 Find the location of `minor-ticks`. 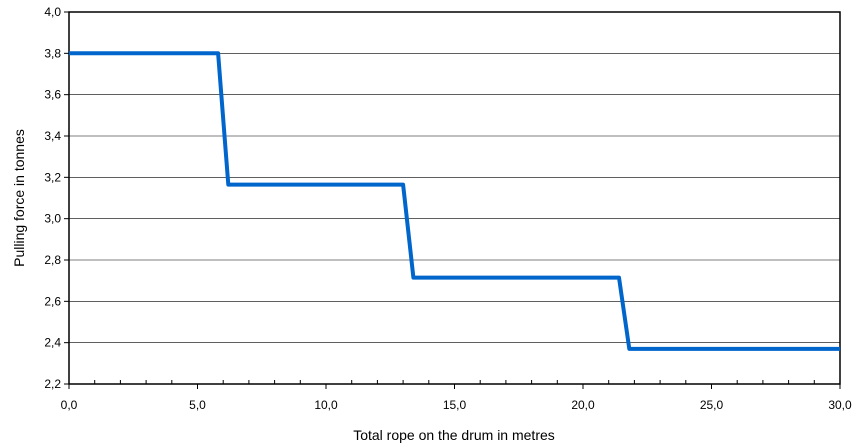

minor-ticks is located at coordinates (454, 382).